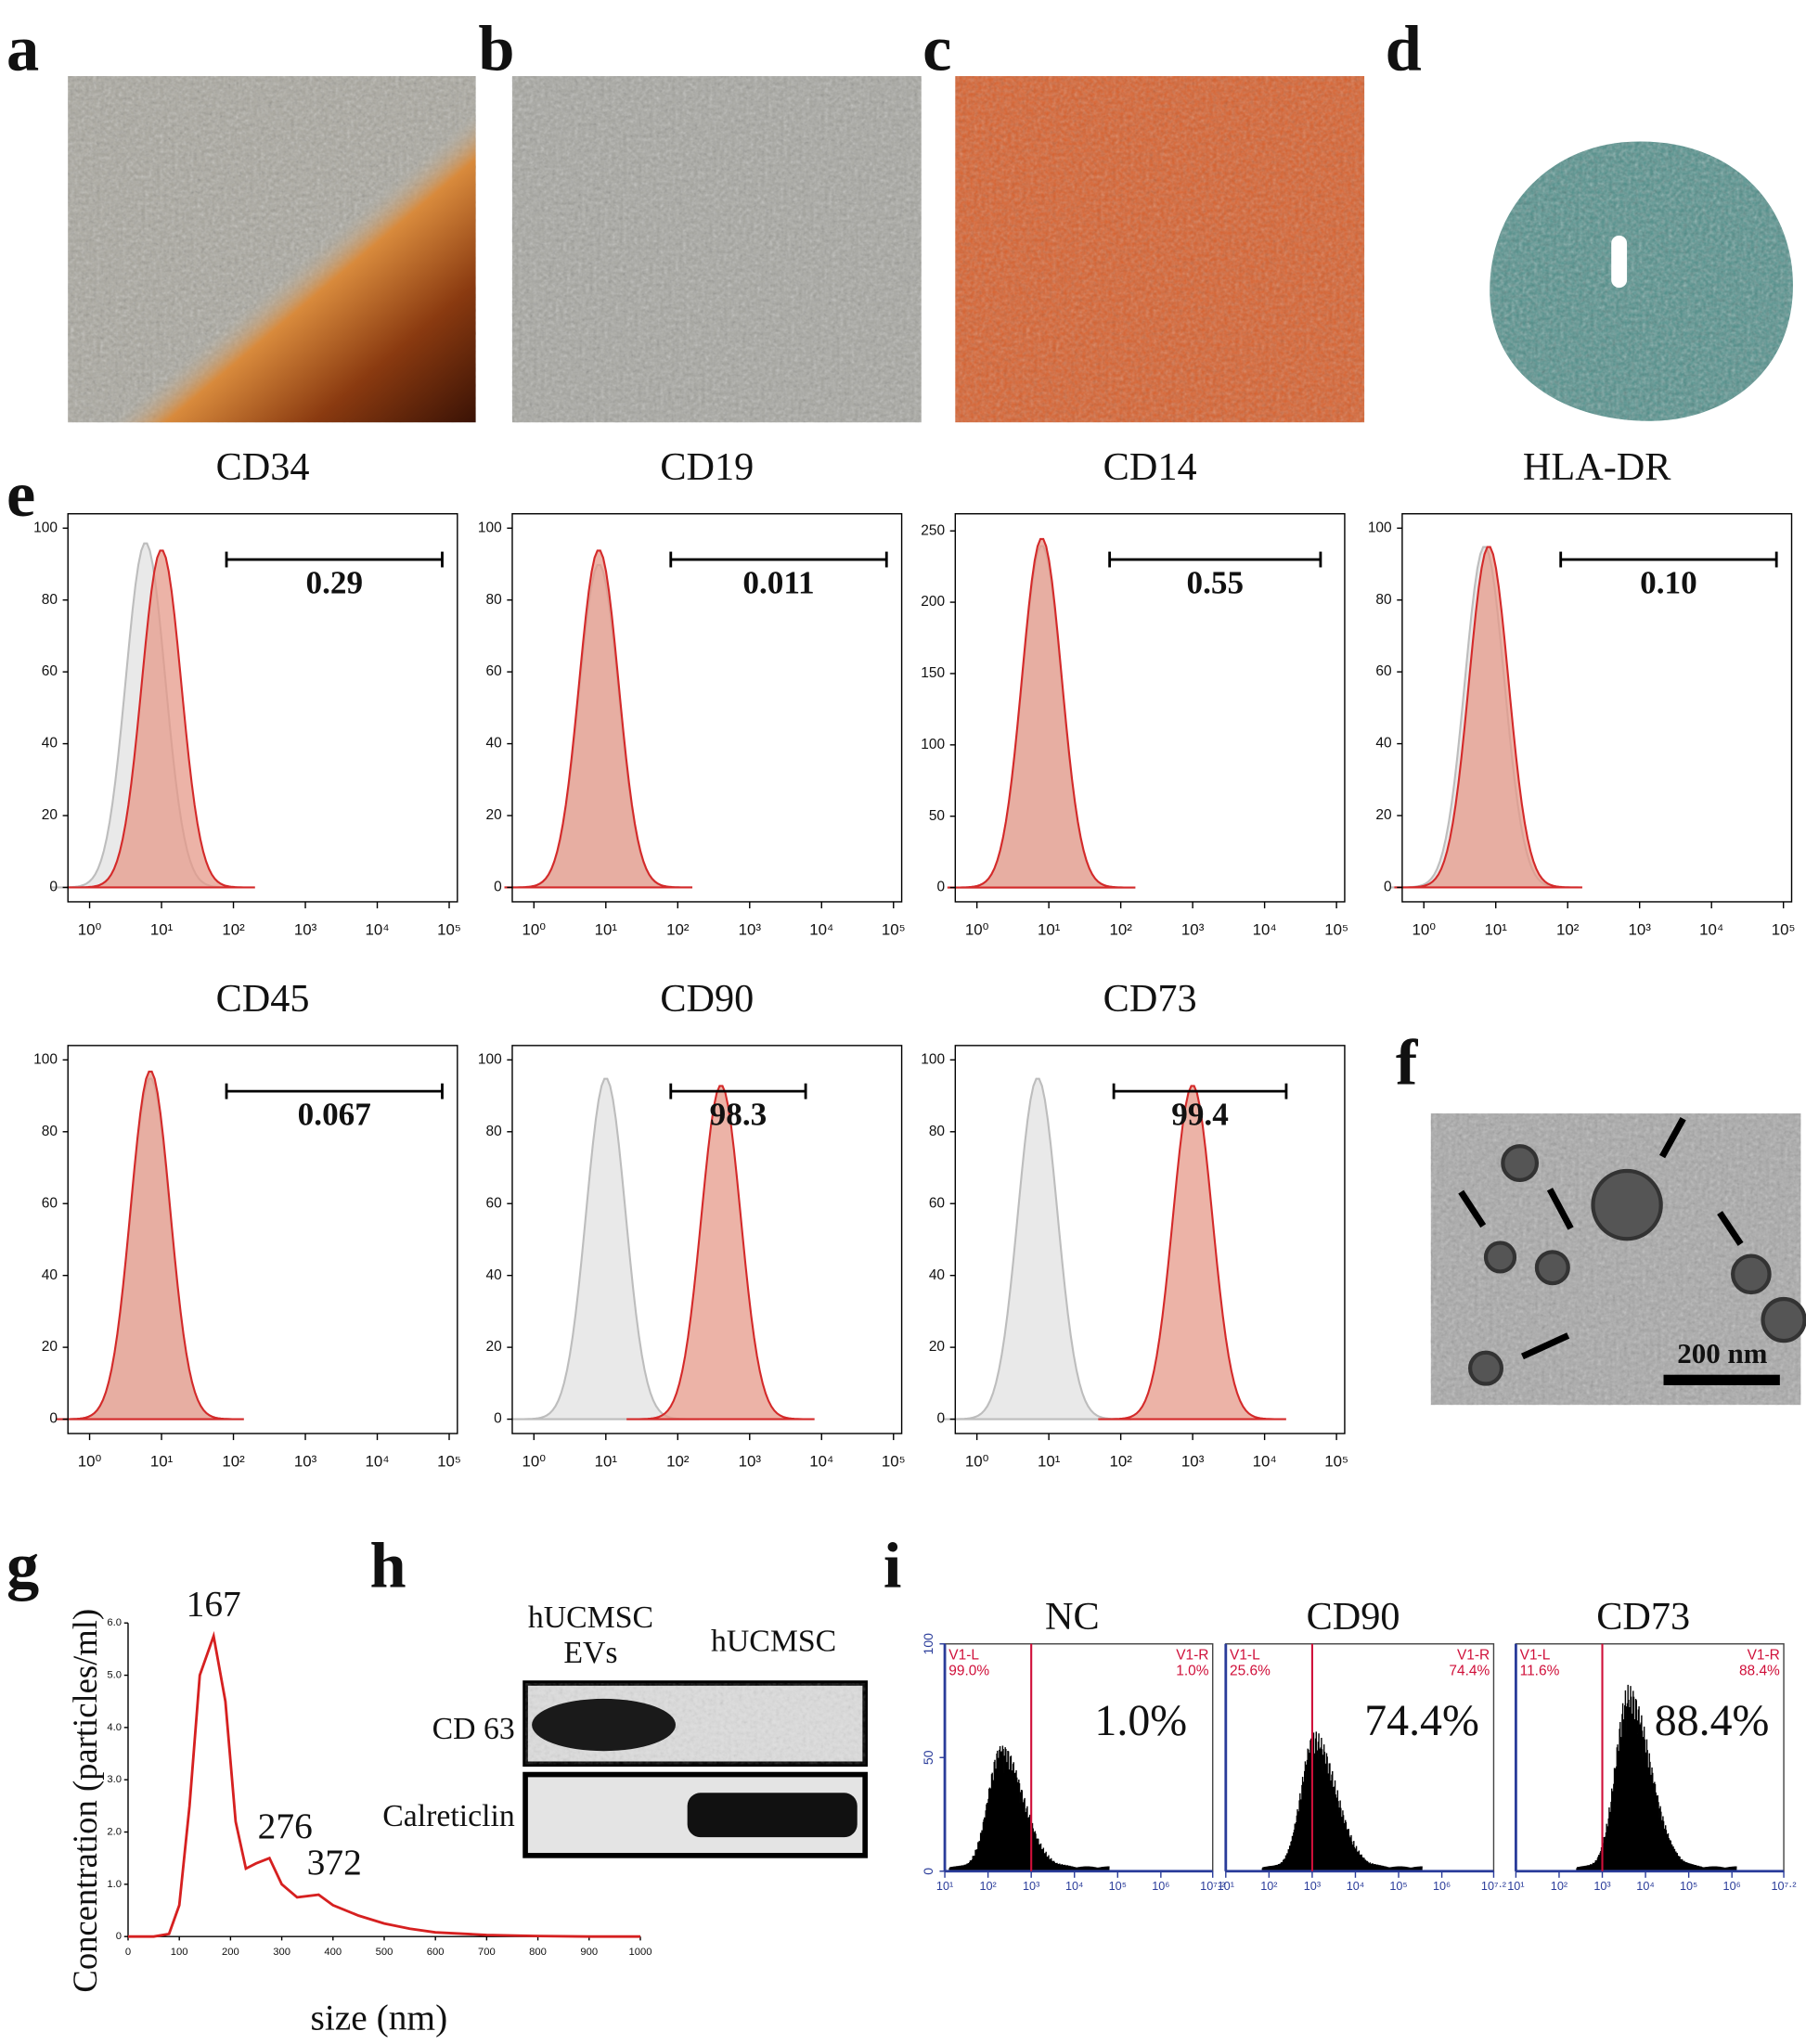 This screenshot has height=2044, width=1806. What do you see at coordinates (933, 530) in the screenshot?
I see `y-tick-label: 250` at bounding box center [933, 530].